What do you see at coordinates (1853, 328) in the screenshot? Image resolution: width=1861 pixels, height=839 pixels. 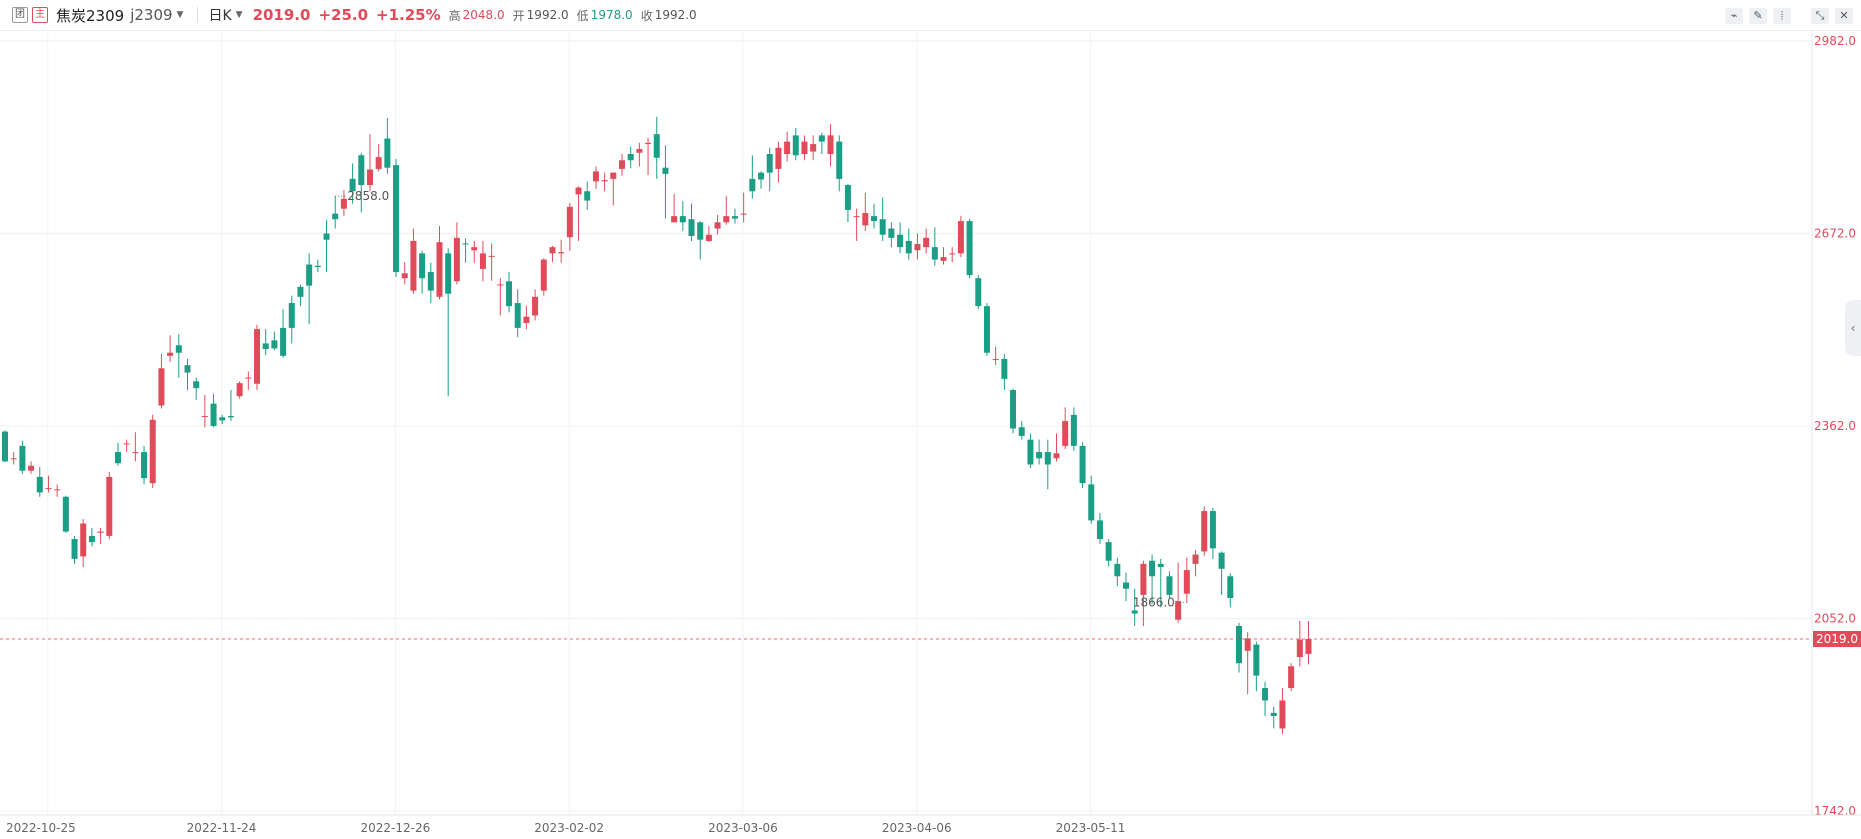 I see `side-panel-toggle-icon: ‹` at bounding box center [1853, 328].